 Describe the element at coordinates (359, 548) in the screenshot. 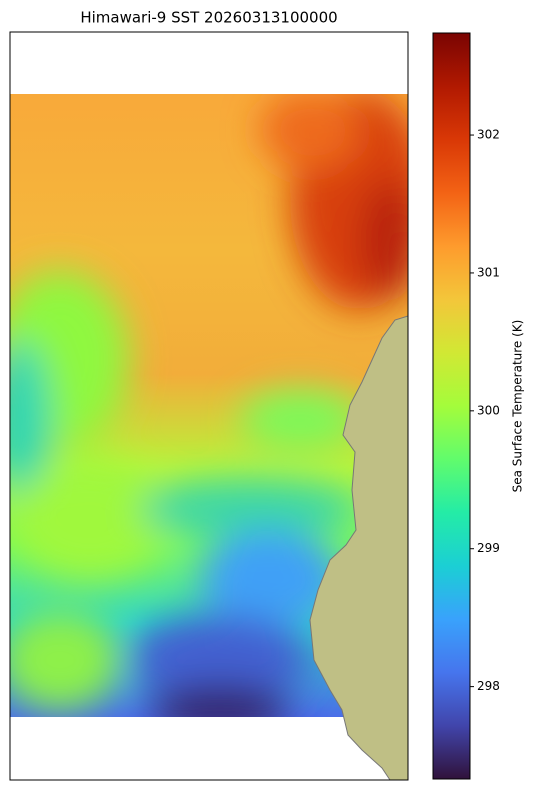

I see `land` at that location.